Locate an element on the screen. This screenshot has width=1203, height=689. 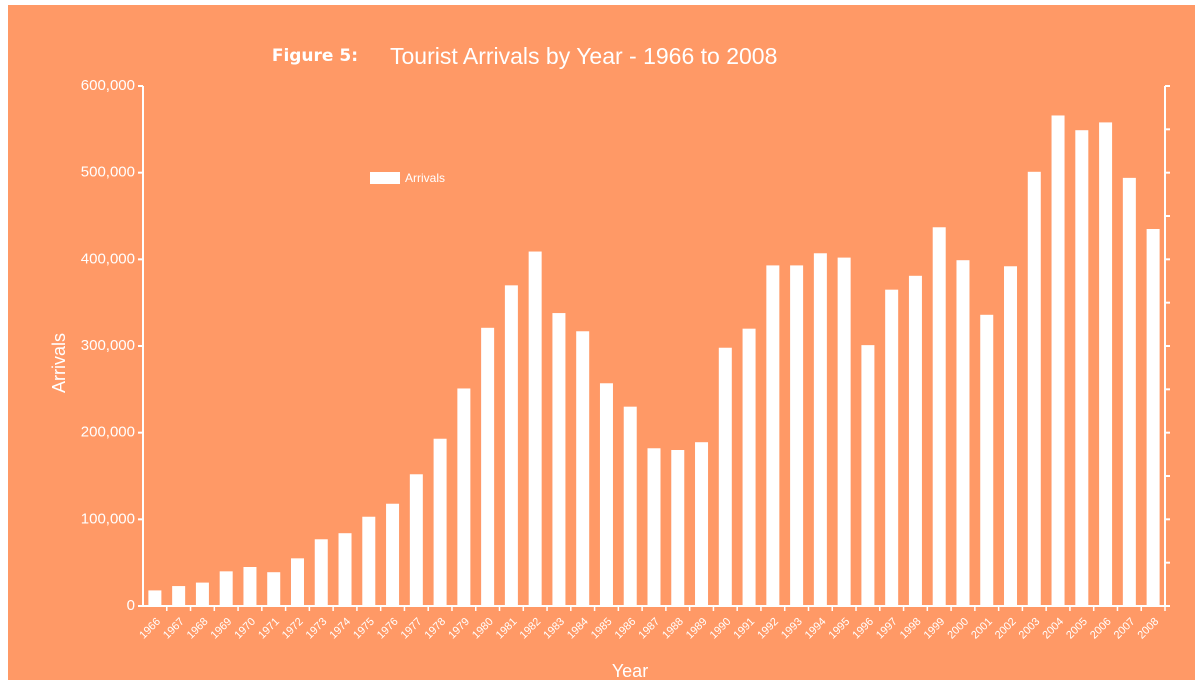
y-tick-label: 0 is located at coordinates (131, 605).